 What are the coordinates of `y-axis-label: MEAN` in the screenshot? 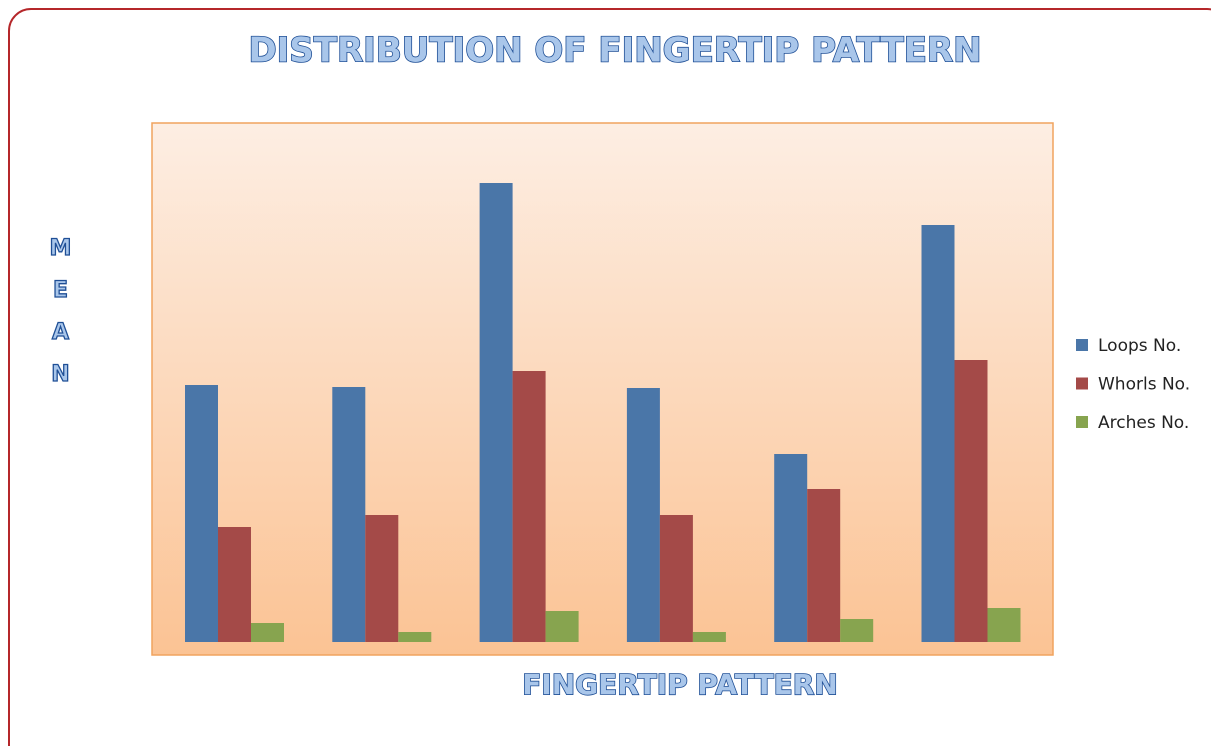 It's located at (60, 319).